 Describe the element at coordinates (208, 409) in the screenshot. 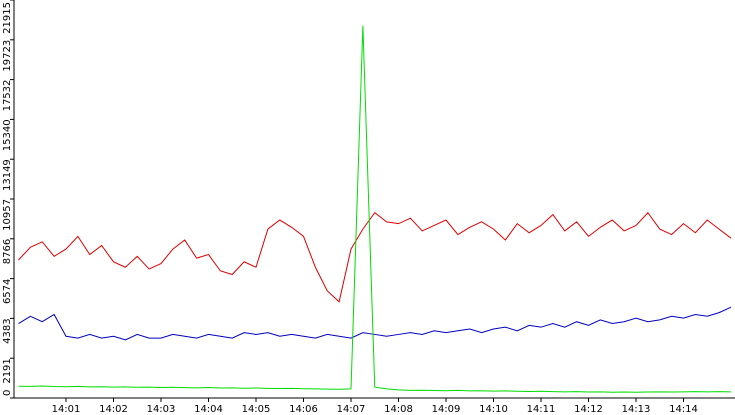

I see `x-tick-label: 14:04` at that location.